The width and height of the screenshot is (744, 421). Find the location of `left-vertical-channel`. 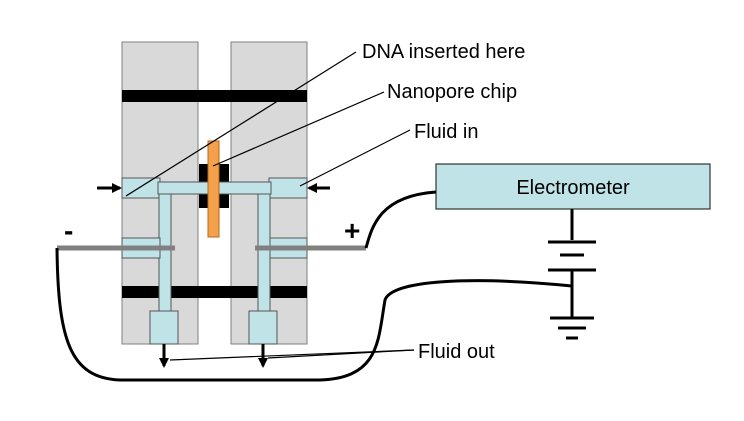

left-vertical-channel is located at coordinates (165, 253).